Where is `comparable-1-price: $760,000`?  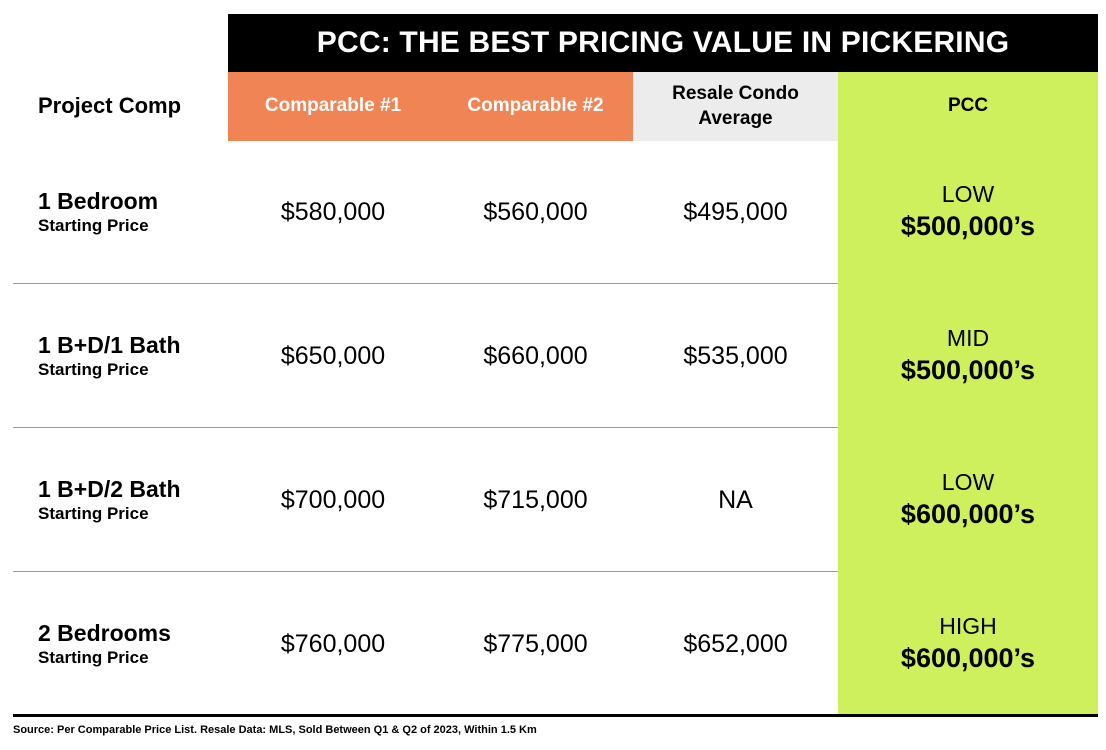 comparable-1-price: $760,000 is located at coordinates (333, 644).